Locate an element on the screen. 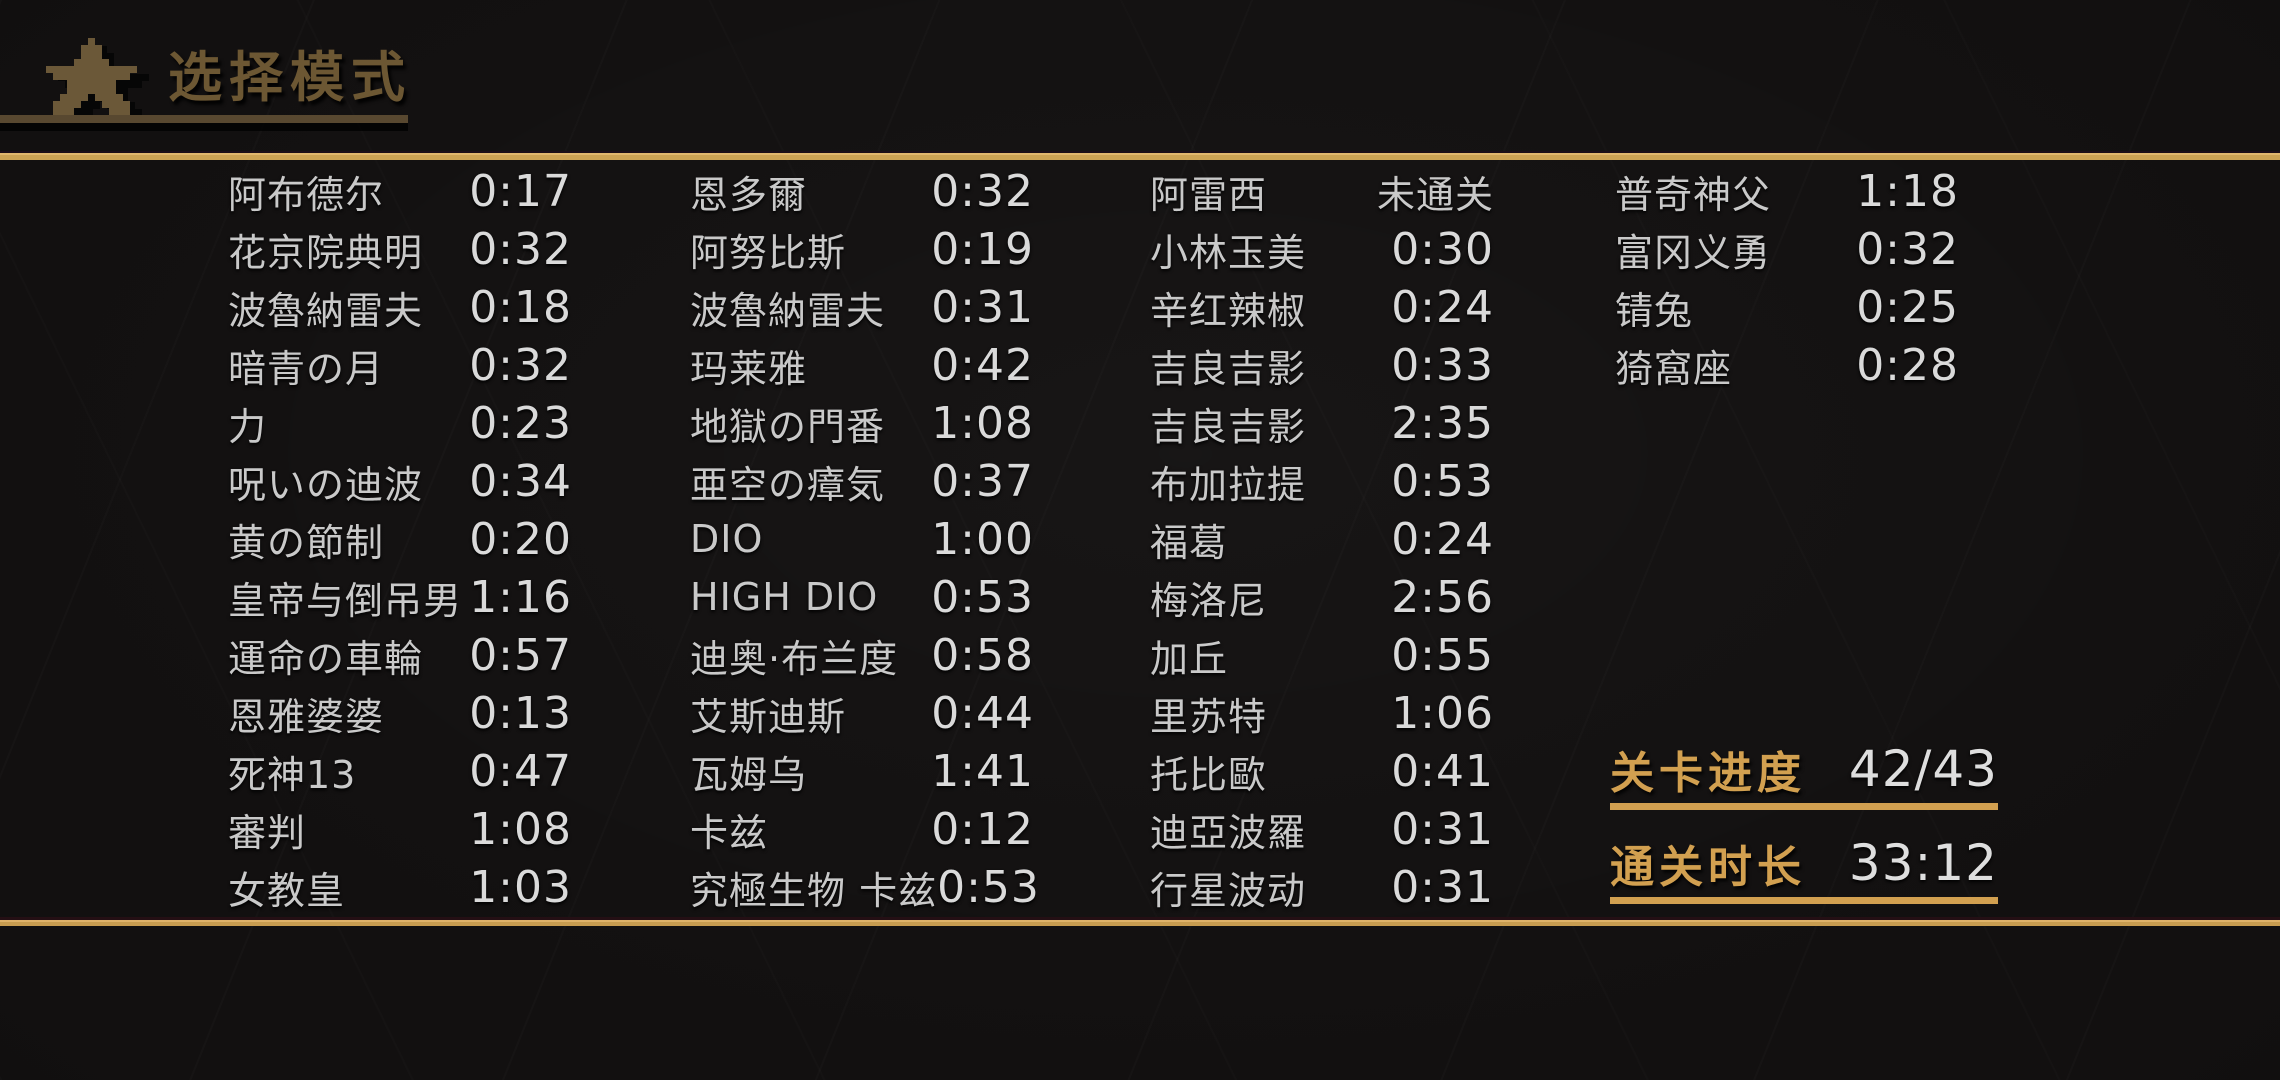 Image resolution: width=2280 pixels, height=1080 pixels. level-name: 锖兔 is located at coordinates (1654, 310).